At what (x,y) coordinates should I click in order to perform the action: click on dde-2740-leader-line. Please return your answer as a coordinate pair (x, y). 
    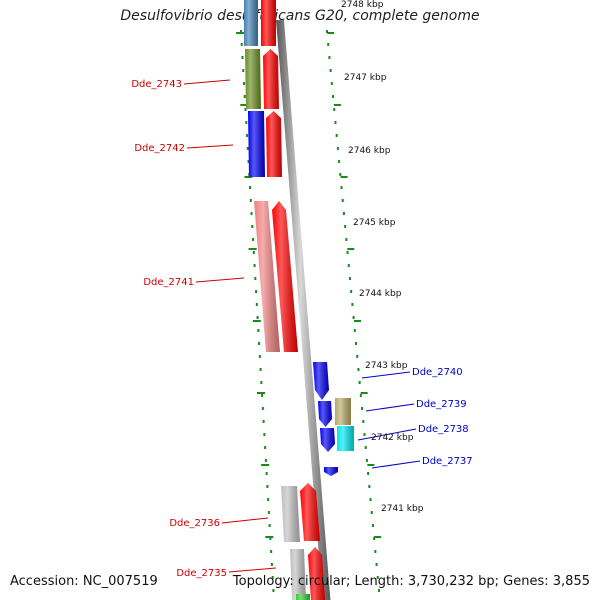
    Looking at the image, I should click on (386, 375).